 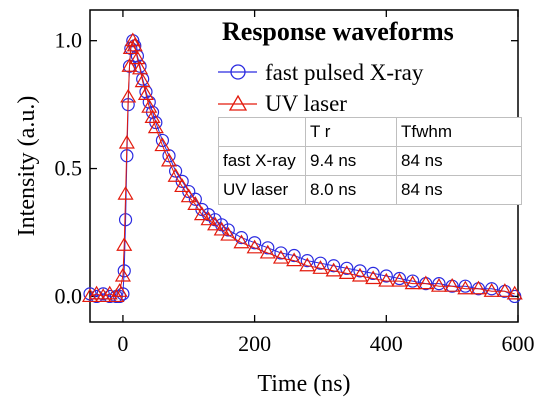 What do you see at coordinates (262, 161) in the screenshot?
I see `table-cell: fast X-ray` at bounding box center [262, 161].